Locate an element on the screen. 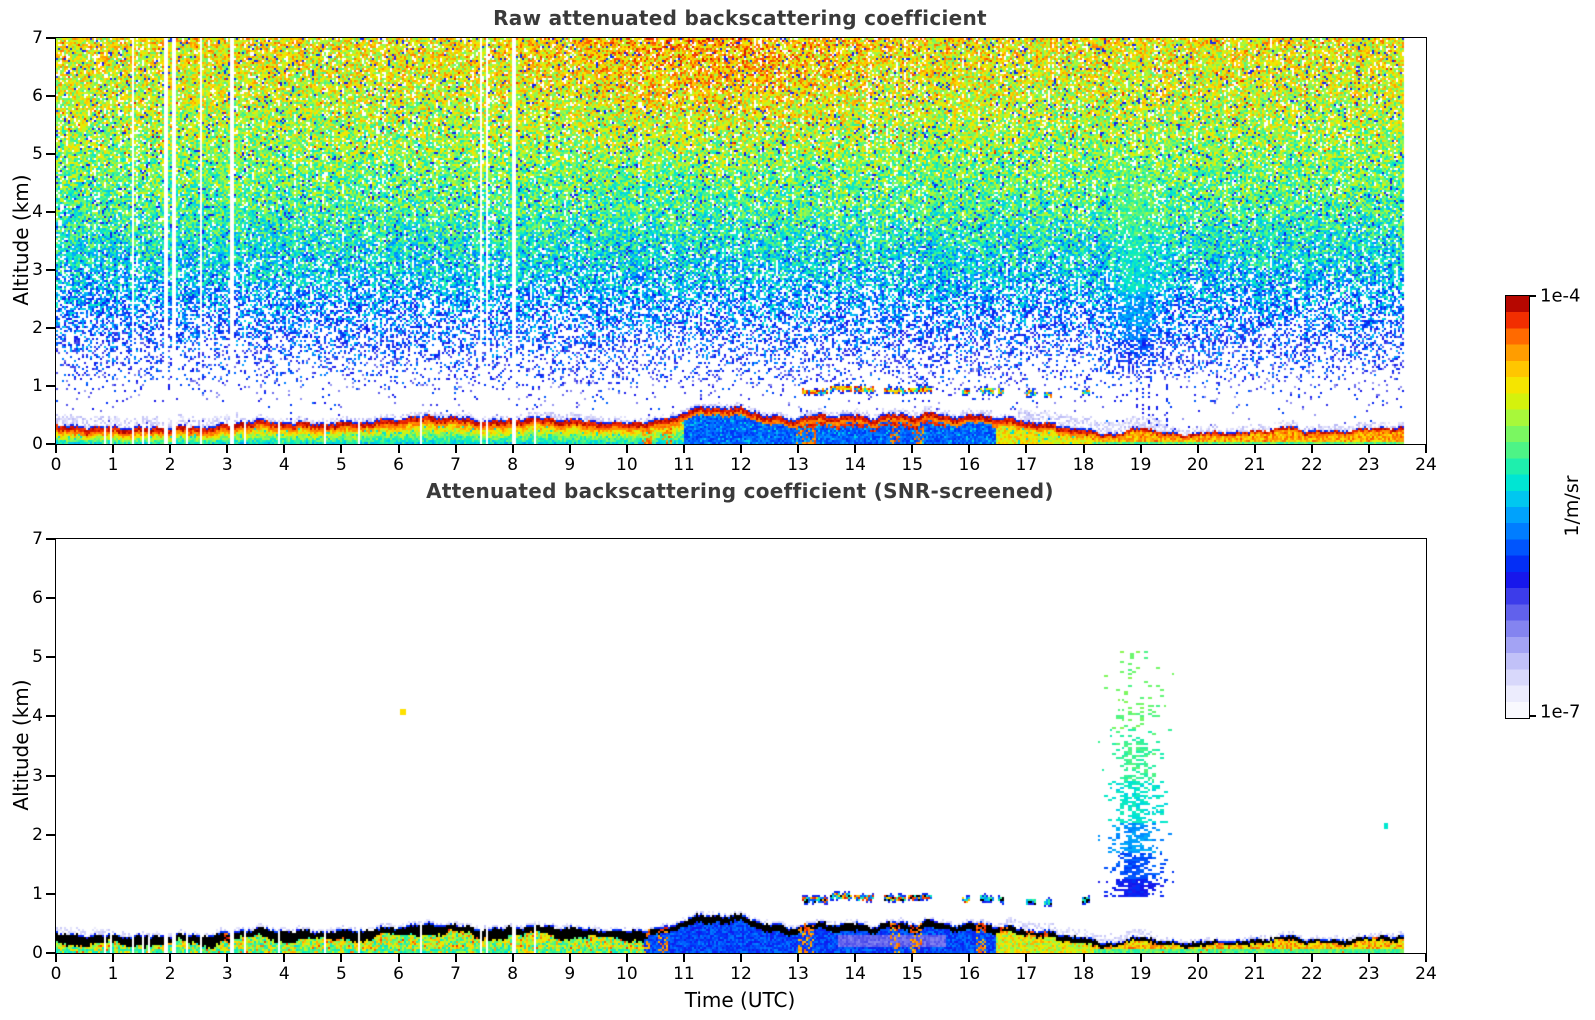  colorbar-top-tick is located at coordinates (1533, 296).